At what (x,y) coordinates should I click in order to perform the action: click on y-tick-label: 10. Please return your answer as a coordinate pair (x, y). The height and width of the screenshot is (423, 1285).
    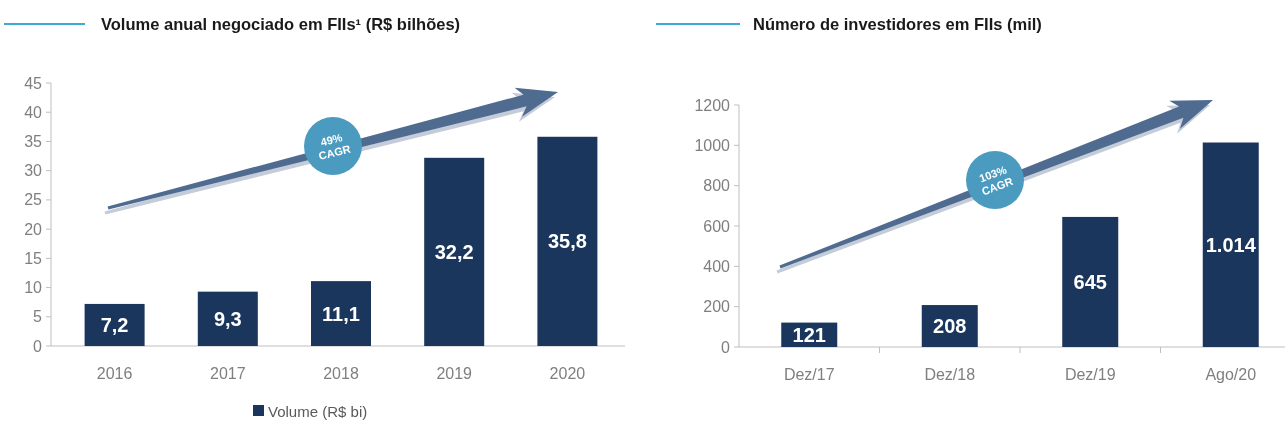
    Looking at the image, I should click on (33, 288).